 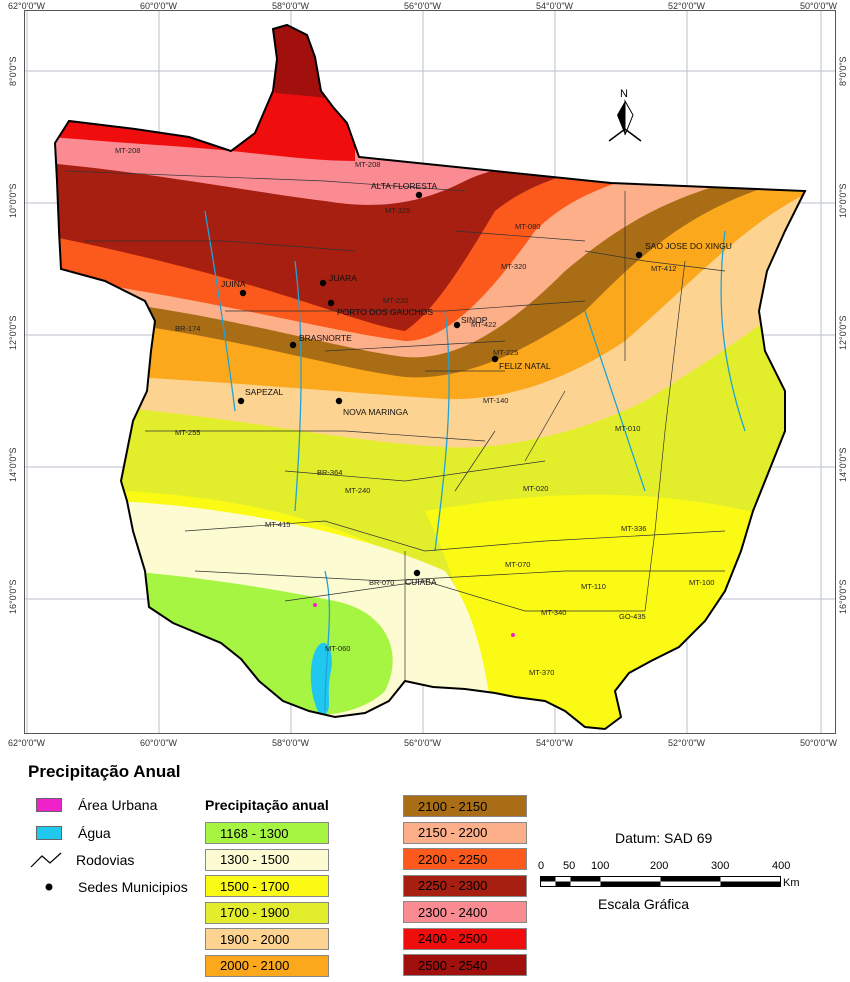 What do you see at coordinates (644, 904) in the screenshot?
I see `scale-caption: Escala Gráfica` at bounding box center [644, 904].